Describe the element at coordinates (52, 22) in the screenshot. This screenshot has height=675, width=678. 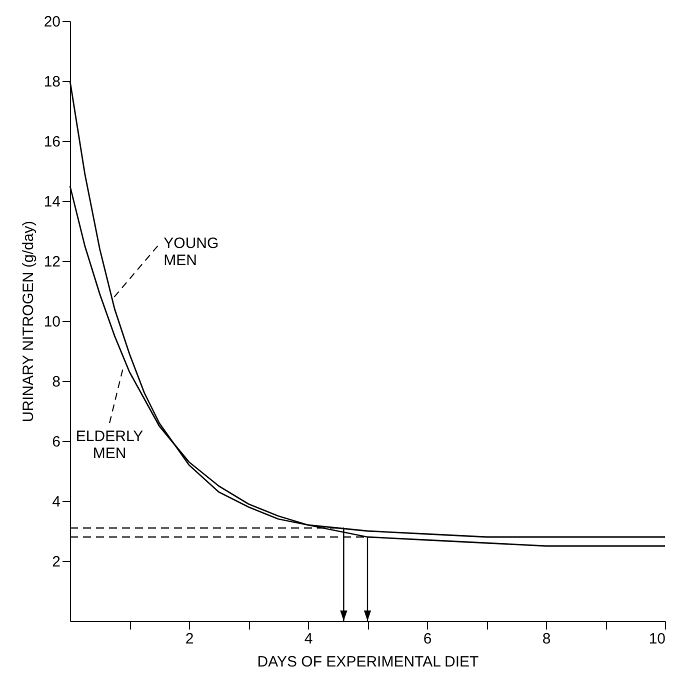
I see `y-tick-label: 20` at that location.